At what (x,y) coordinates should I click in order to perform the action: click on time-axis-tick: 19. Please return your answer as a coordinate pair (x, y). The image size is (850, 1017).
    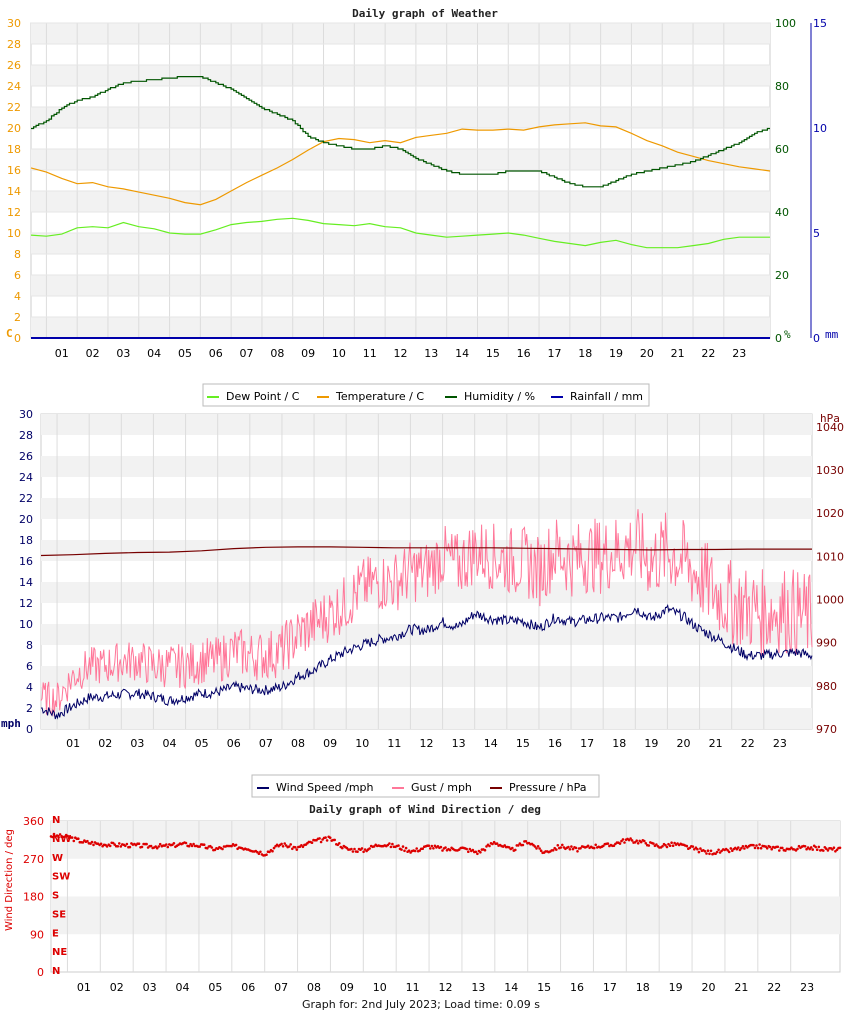
    Looking at the image, I should click on (676, 987).